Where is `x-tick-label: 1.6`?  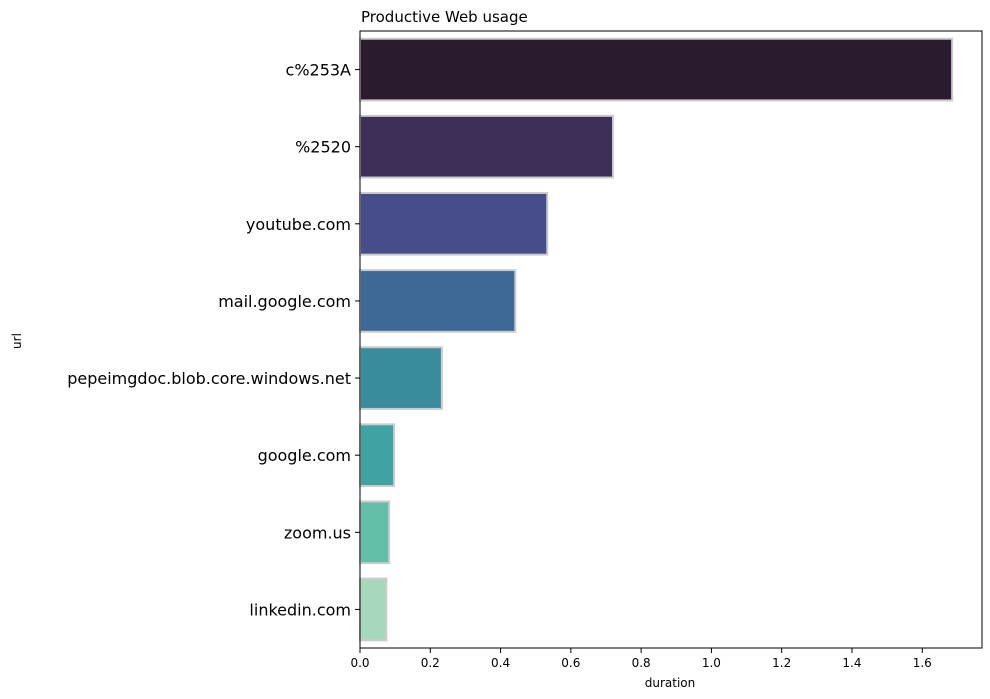 x-tick-label: 1.6 is located at coordinates (922, 663).